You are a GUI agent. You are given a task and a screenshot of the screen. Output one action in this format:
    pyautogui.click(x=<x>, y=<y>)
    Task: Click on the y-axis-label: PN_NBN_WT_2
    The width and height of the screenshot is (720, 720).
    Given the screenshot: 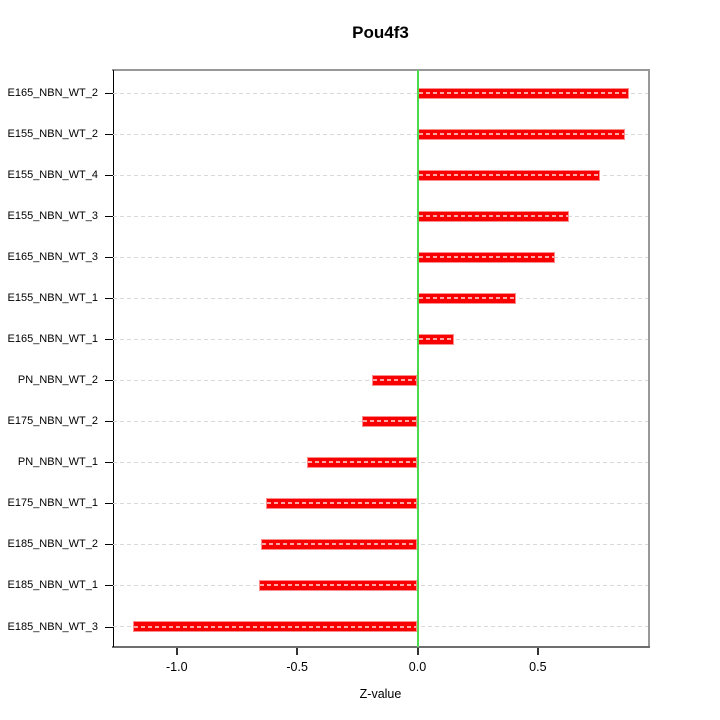 What is the action you would take?
    pyautogui.click(x=57, y=380)
    